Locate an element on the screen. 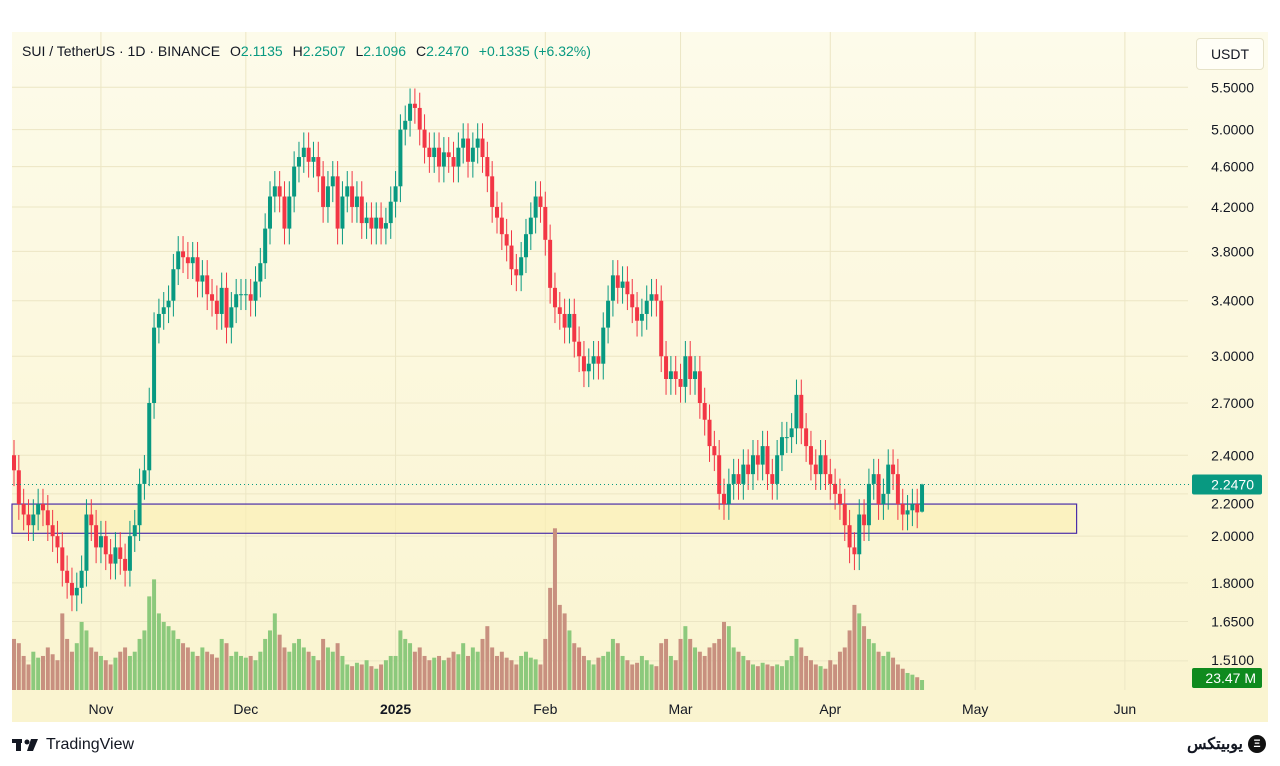 Image resolution: width=1280 pixels, height=766 pixels. high-label: H is located at coordinates (297, 51).